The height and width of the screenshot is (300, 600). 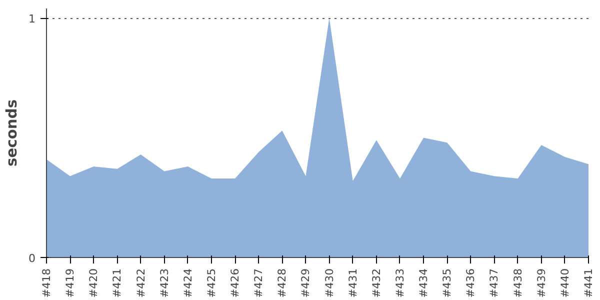 I want to click on x-tick-label: #424, so click(x=187, y=283).